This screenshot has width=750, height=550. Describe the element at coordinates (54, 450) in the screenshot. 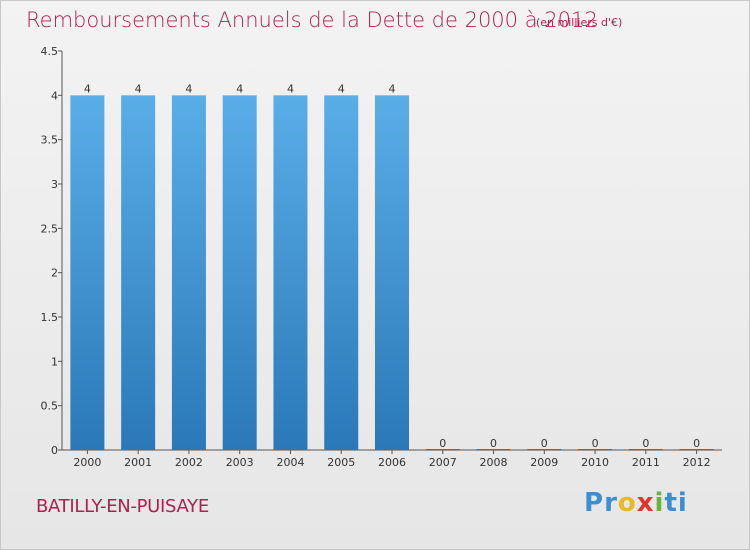

I see `y-tick-label: 0` at that location.